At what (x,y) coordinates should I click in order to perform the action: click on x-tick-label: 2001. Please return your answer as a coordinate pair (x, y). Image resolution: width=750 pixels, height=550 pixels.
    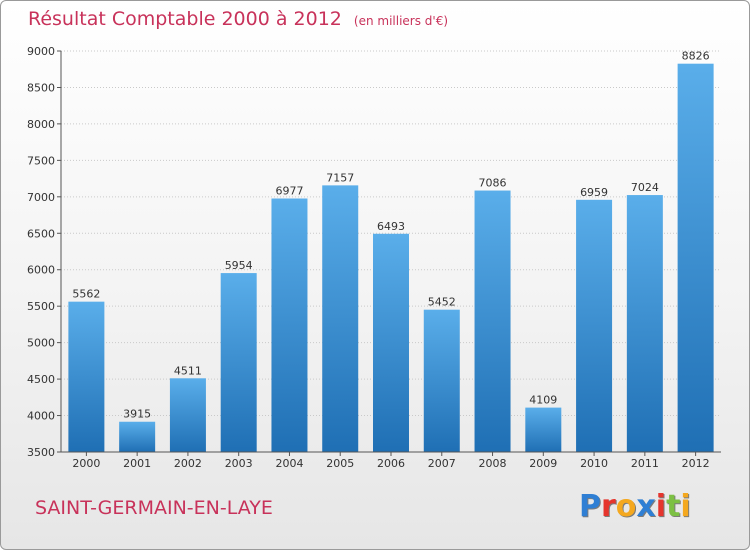
    Looking at the image, I should click on (137, 463).